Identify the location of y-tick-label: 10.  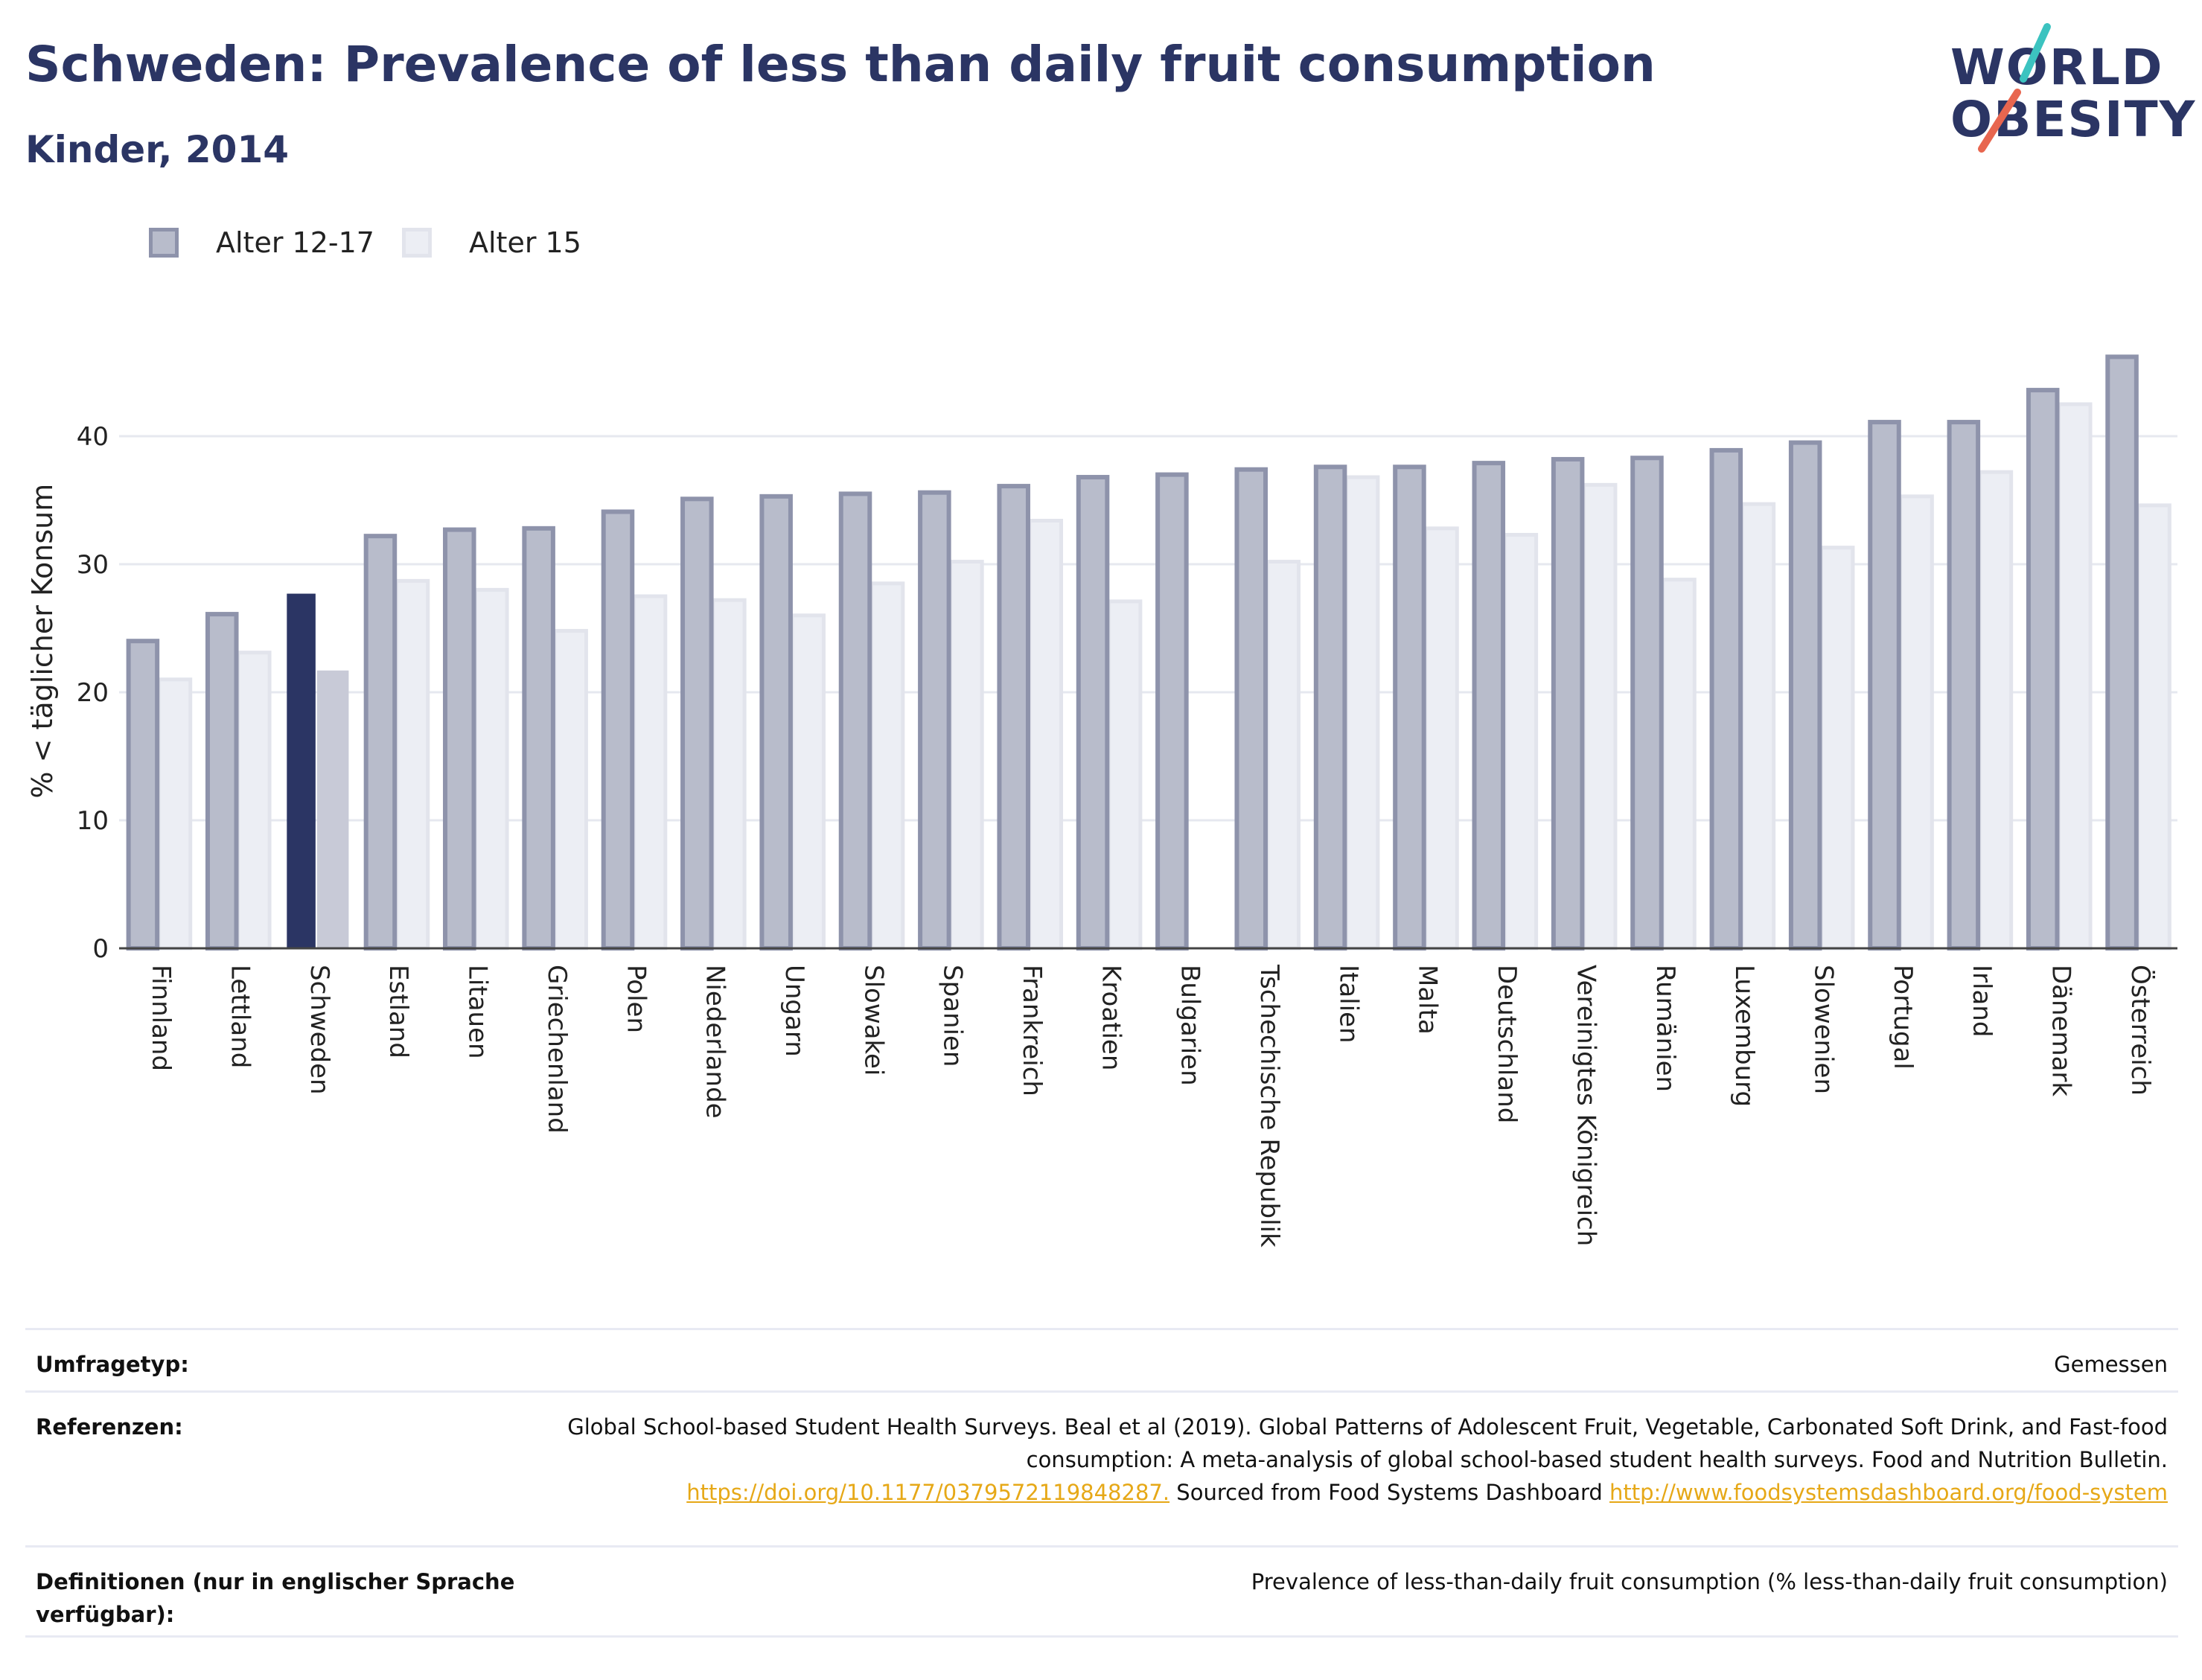
(93, 821).